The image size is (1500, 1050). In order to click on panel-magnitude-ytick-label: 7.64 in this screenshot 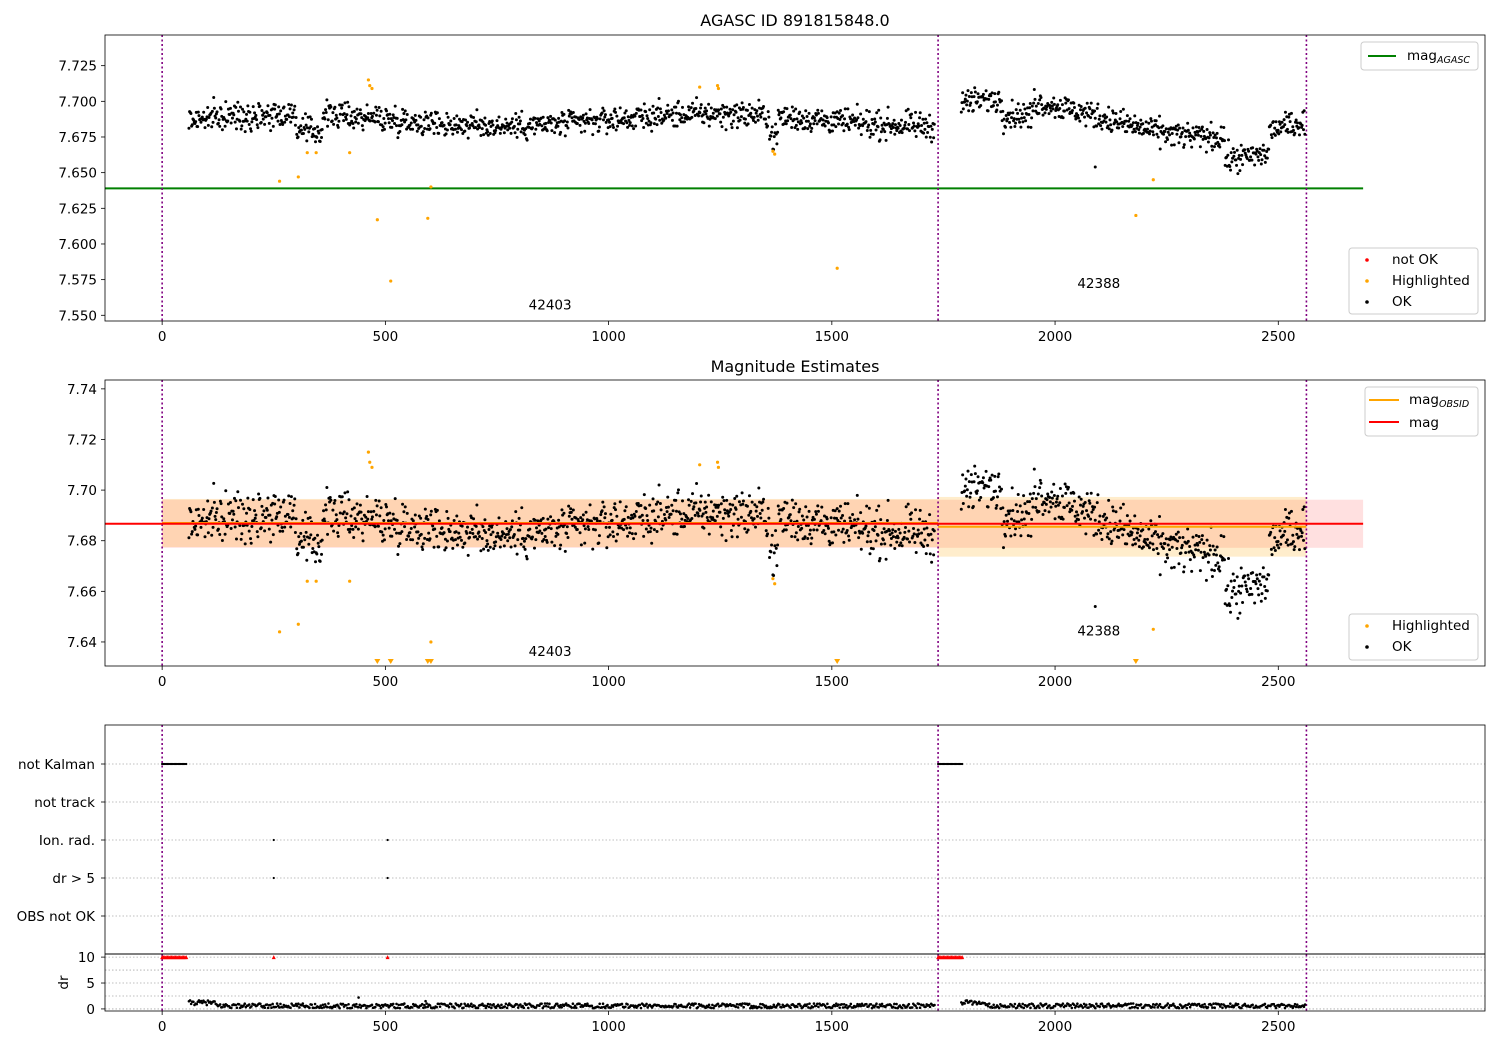, I will do `click(82, 643)`.